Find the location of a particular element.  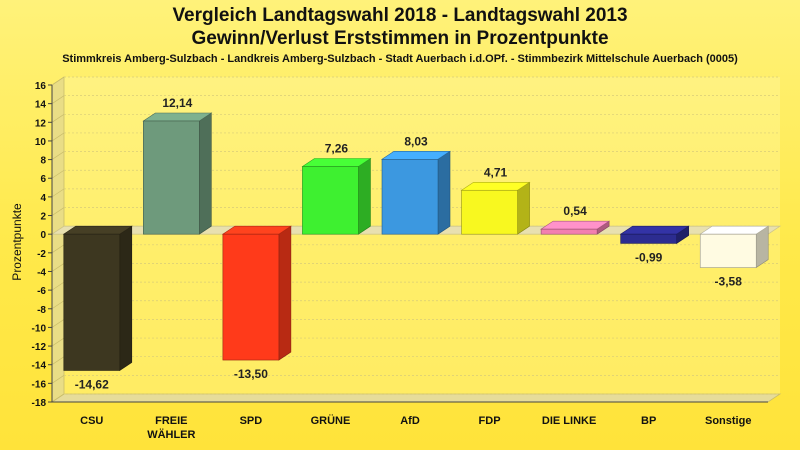

x-tick-label: Sonstige is located at coordinates (728, 421).